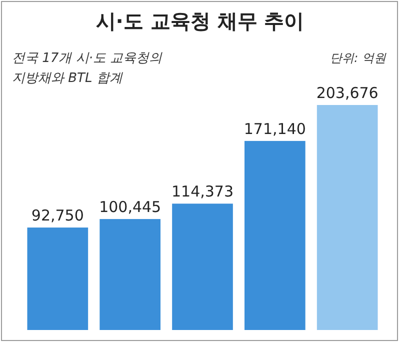 This screenshot has width=399, height=342. What do you see at coordinates (275, 129) in the screenshot?
I see `data-label: 171,140` at bounding box center [275, 129].